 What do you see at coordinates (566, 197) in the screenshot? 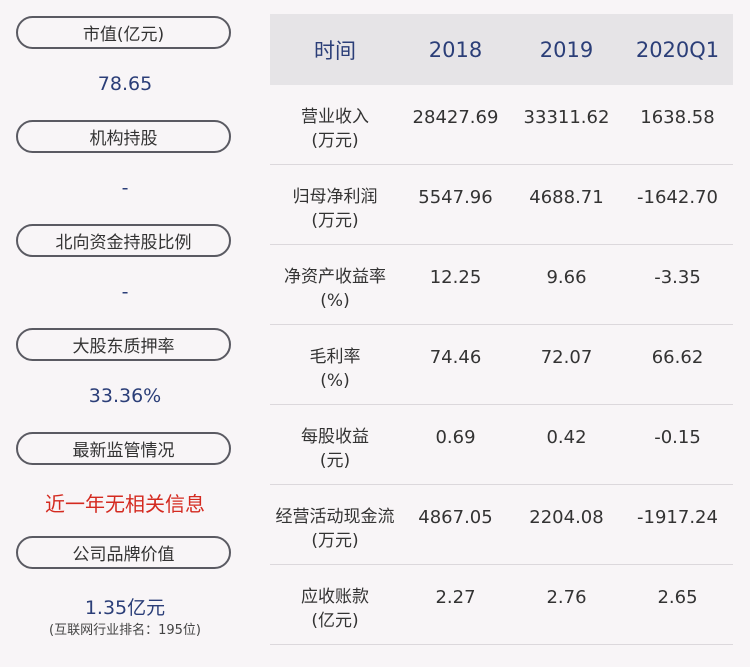
I see `table-cell: 4688.71` at bounding box center [566, 197].